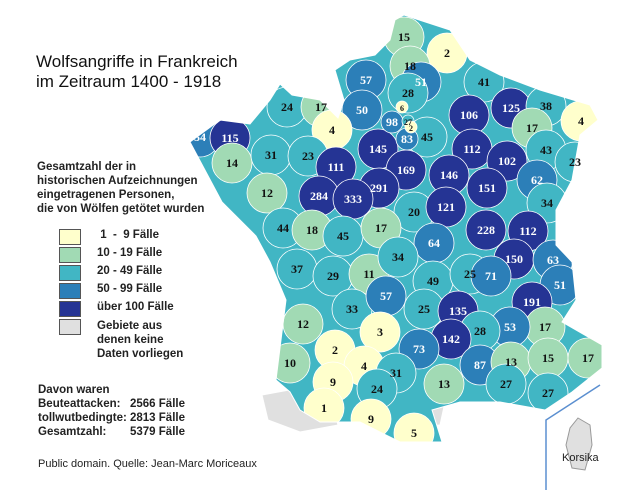 The image size is (623, 490). What do you see at coordinates (121, 292) in the screenshot?
I see `legend-item: 50 - 99 Fälle` at bounding box center [121, 292].